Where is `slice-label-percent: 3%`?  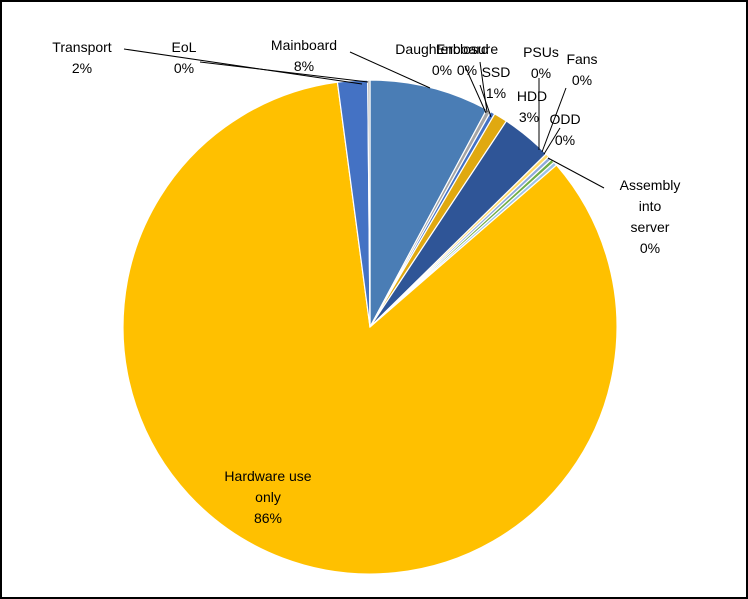
slice-label-percent: 3% is located at coordinates (529, 117).